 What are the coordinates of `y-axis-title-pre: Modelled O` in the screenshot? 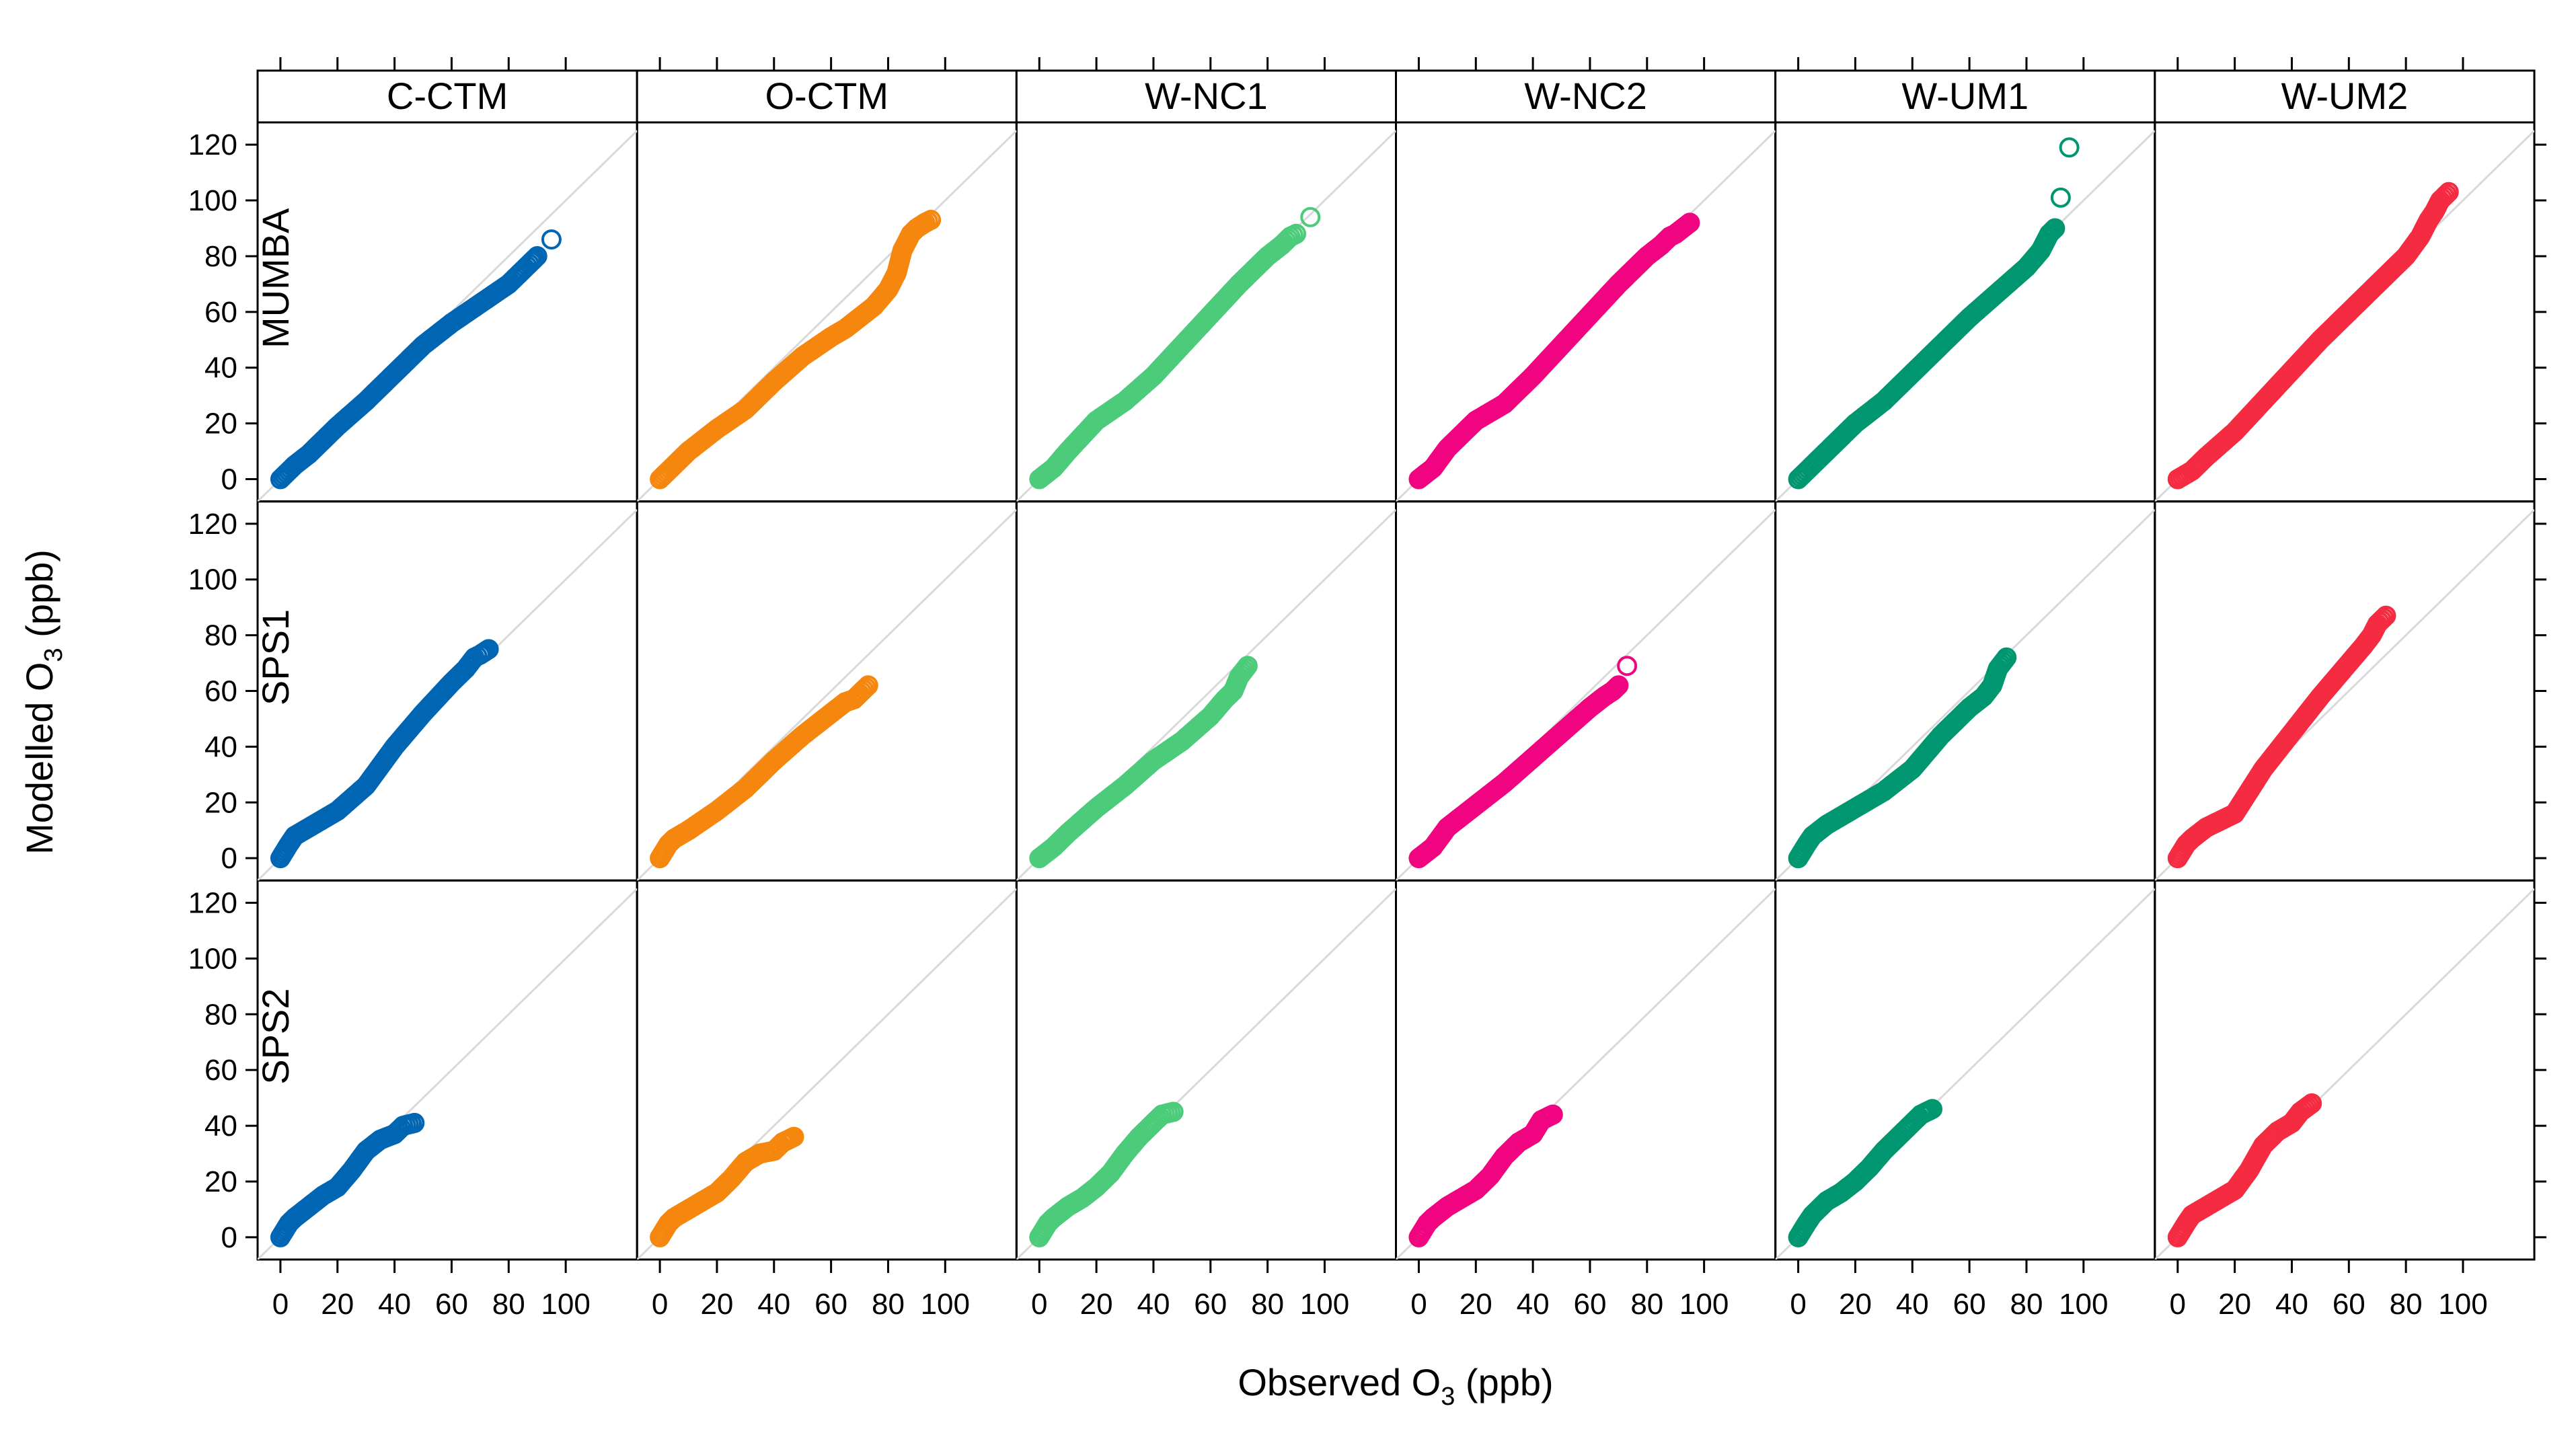 It's located at (39, 758).